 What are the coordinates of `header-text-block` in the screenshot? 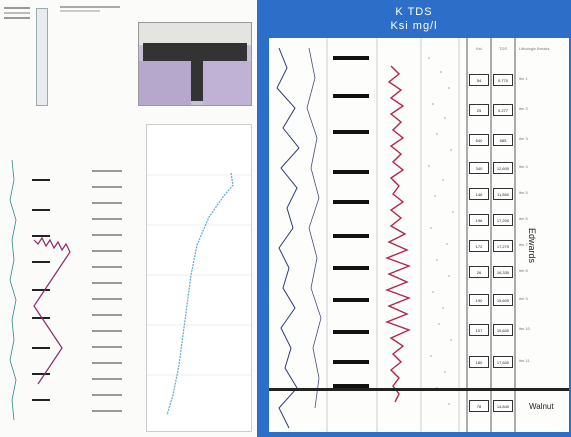 It's located at (17, 24).